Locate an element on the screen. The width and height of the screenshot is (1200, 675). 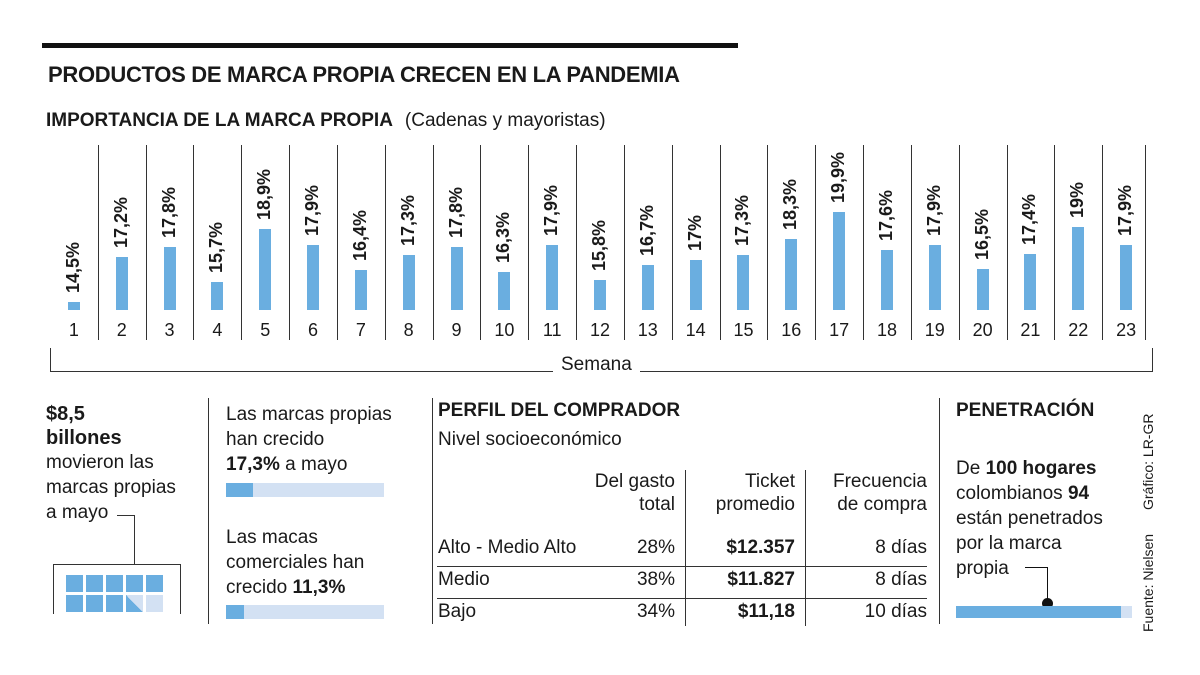
x-tick-label: 8 is located at coordinates (408, 330).